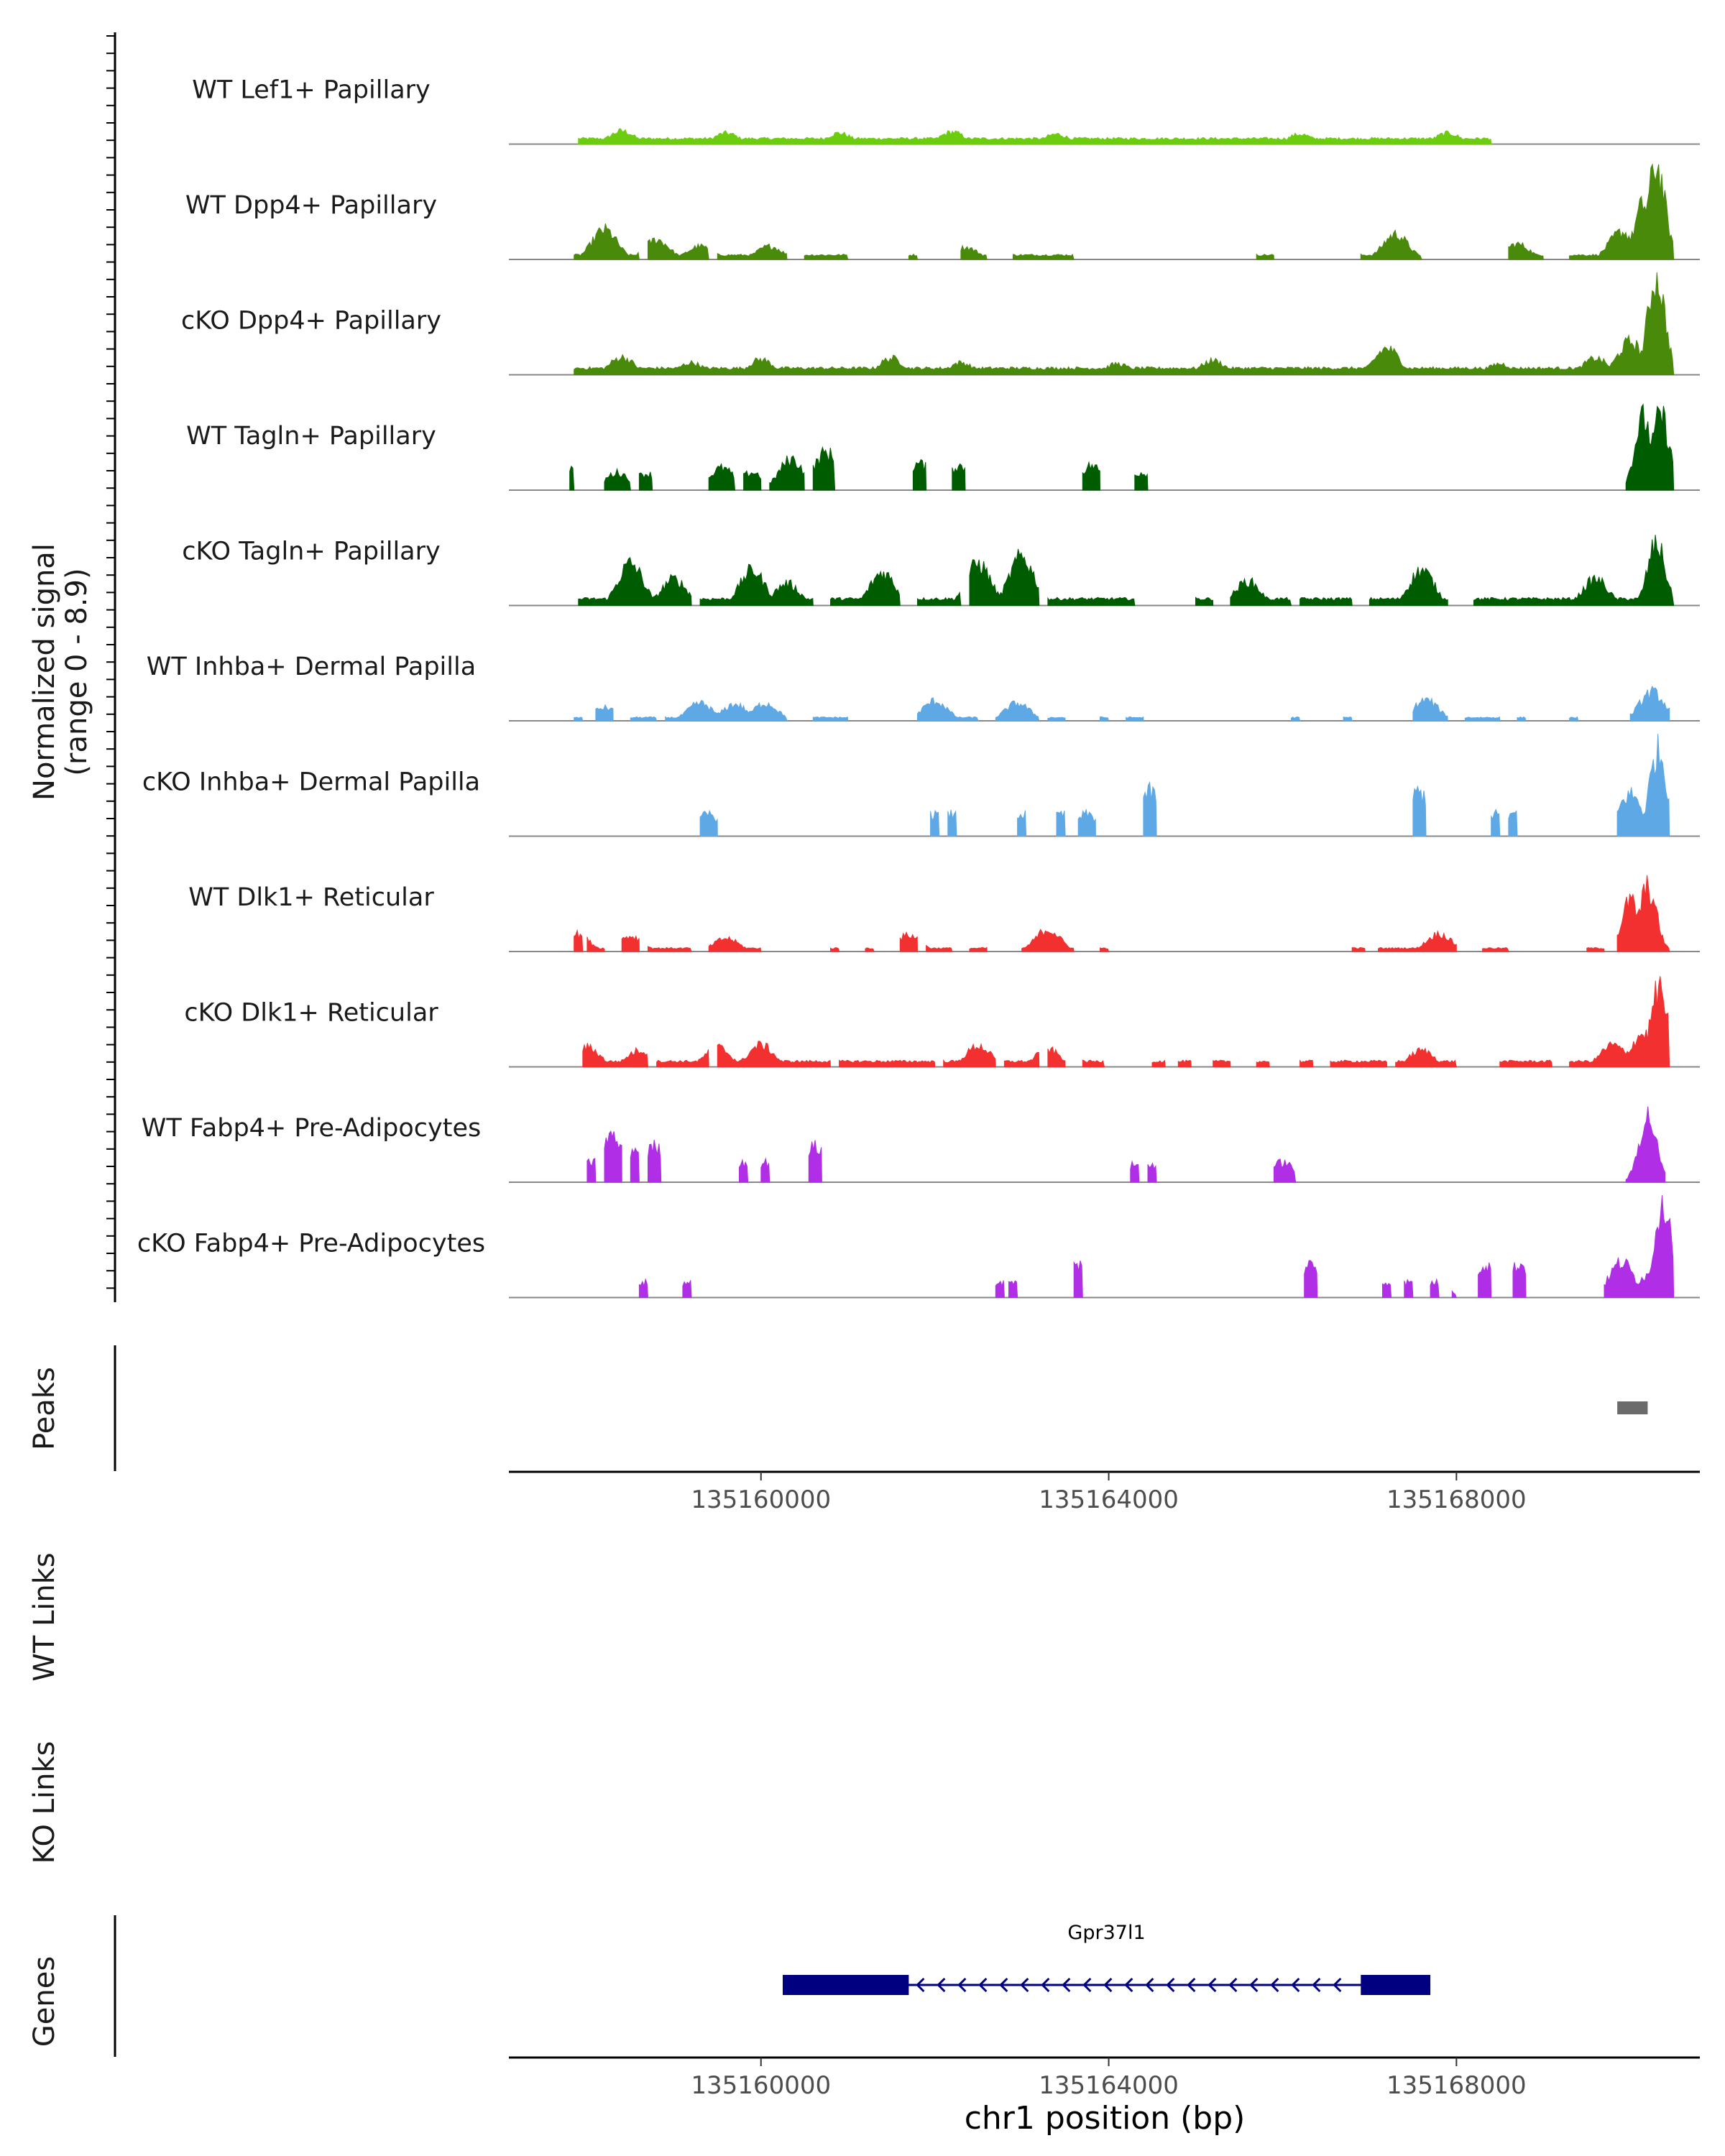 This screenshot has width=1725, height=2156. What do you see at coordinates (1632, 1407) in the screenshot?
I see `peak-region` at bounding box center [1632, 1407].